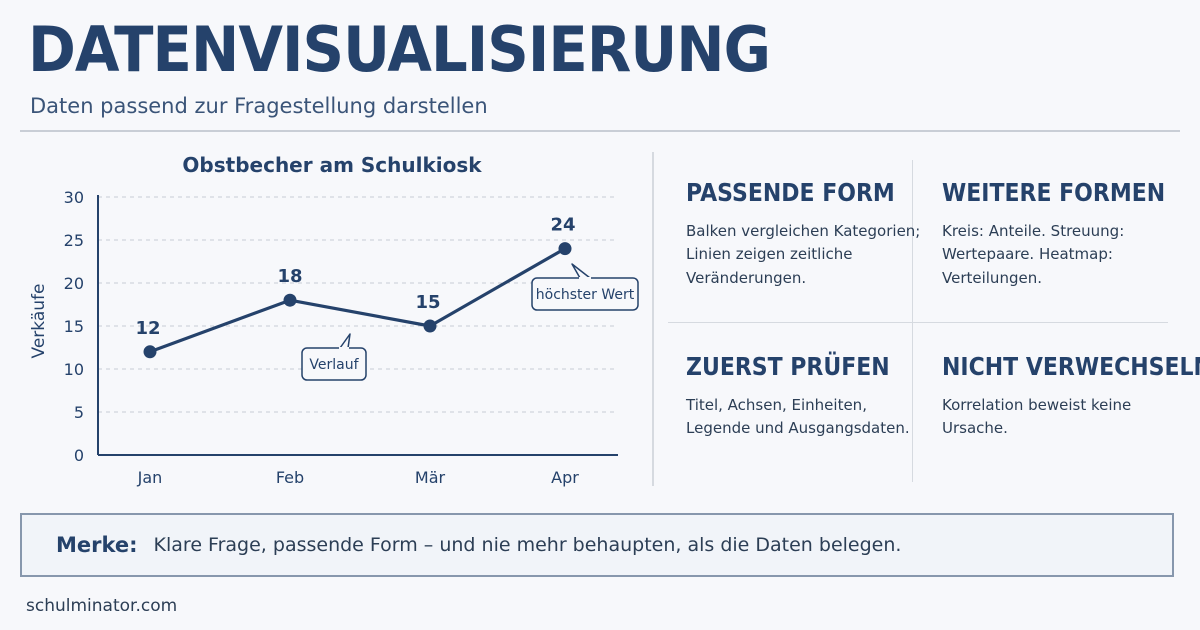 The height and width of the screenshot is (630, 1200). I want to click on y-tick-label: 5, so click(79, 412).